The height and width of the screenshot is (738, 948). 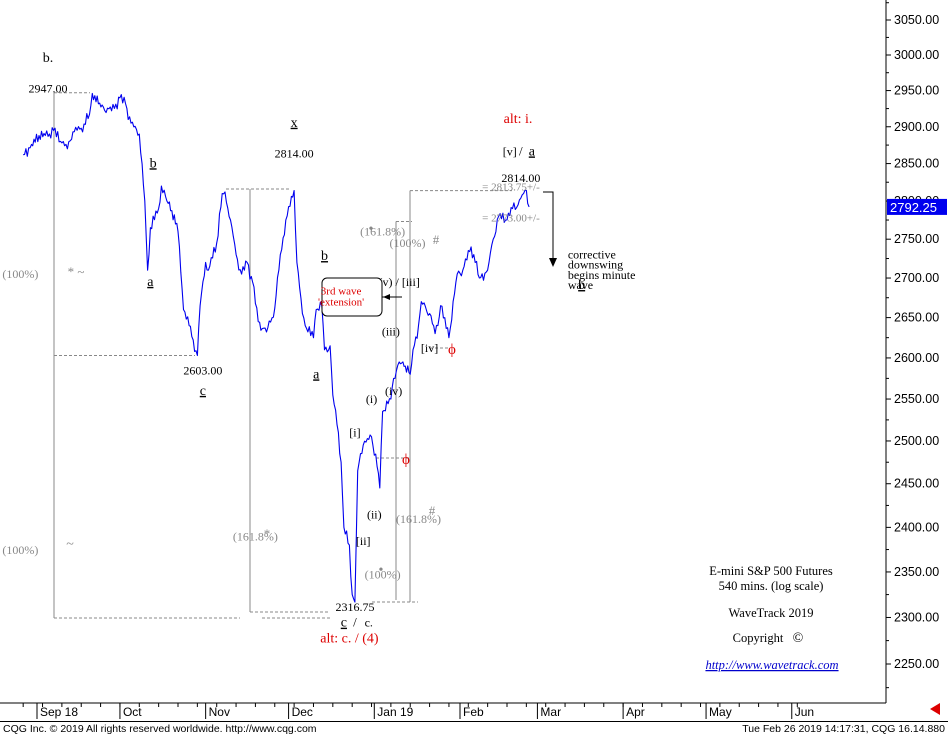 I want to click on x-tick-label: Sep 18, so click(x=59, y=712).